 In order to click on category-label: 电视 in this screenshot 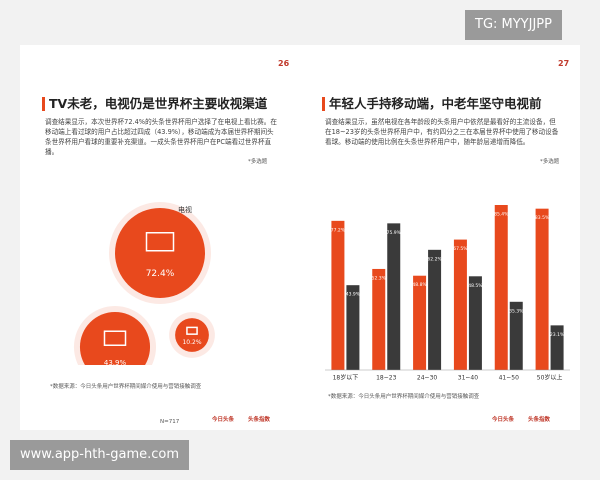, I will do `click(185, 209)`.